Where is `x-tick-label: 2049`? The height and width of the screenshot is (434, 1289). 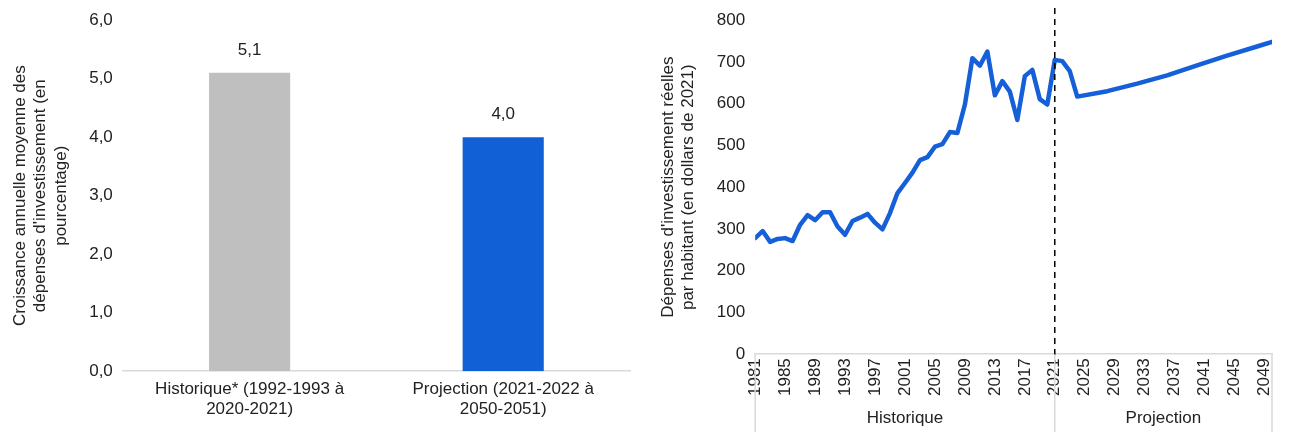
x-tick-label: 2049 is located at coordinates (1264, 377).